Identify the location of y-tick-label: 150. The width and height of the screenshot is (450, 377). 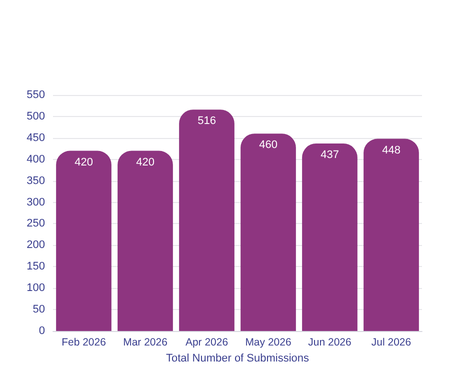
(35, 266).